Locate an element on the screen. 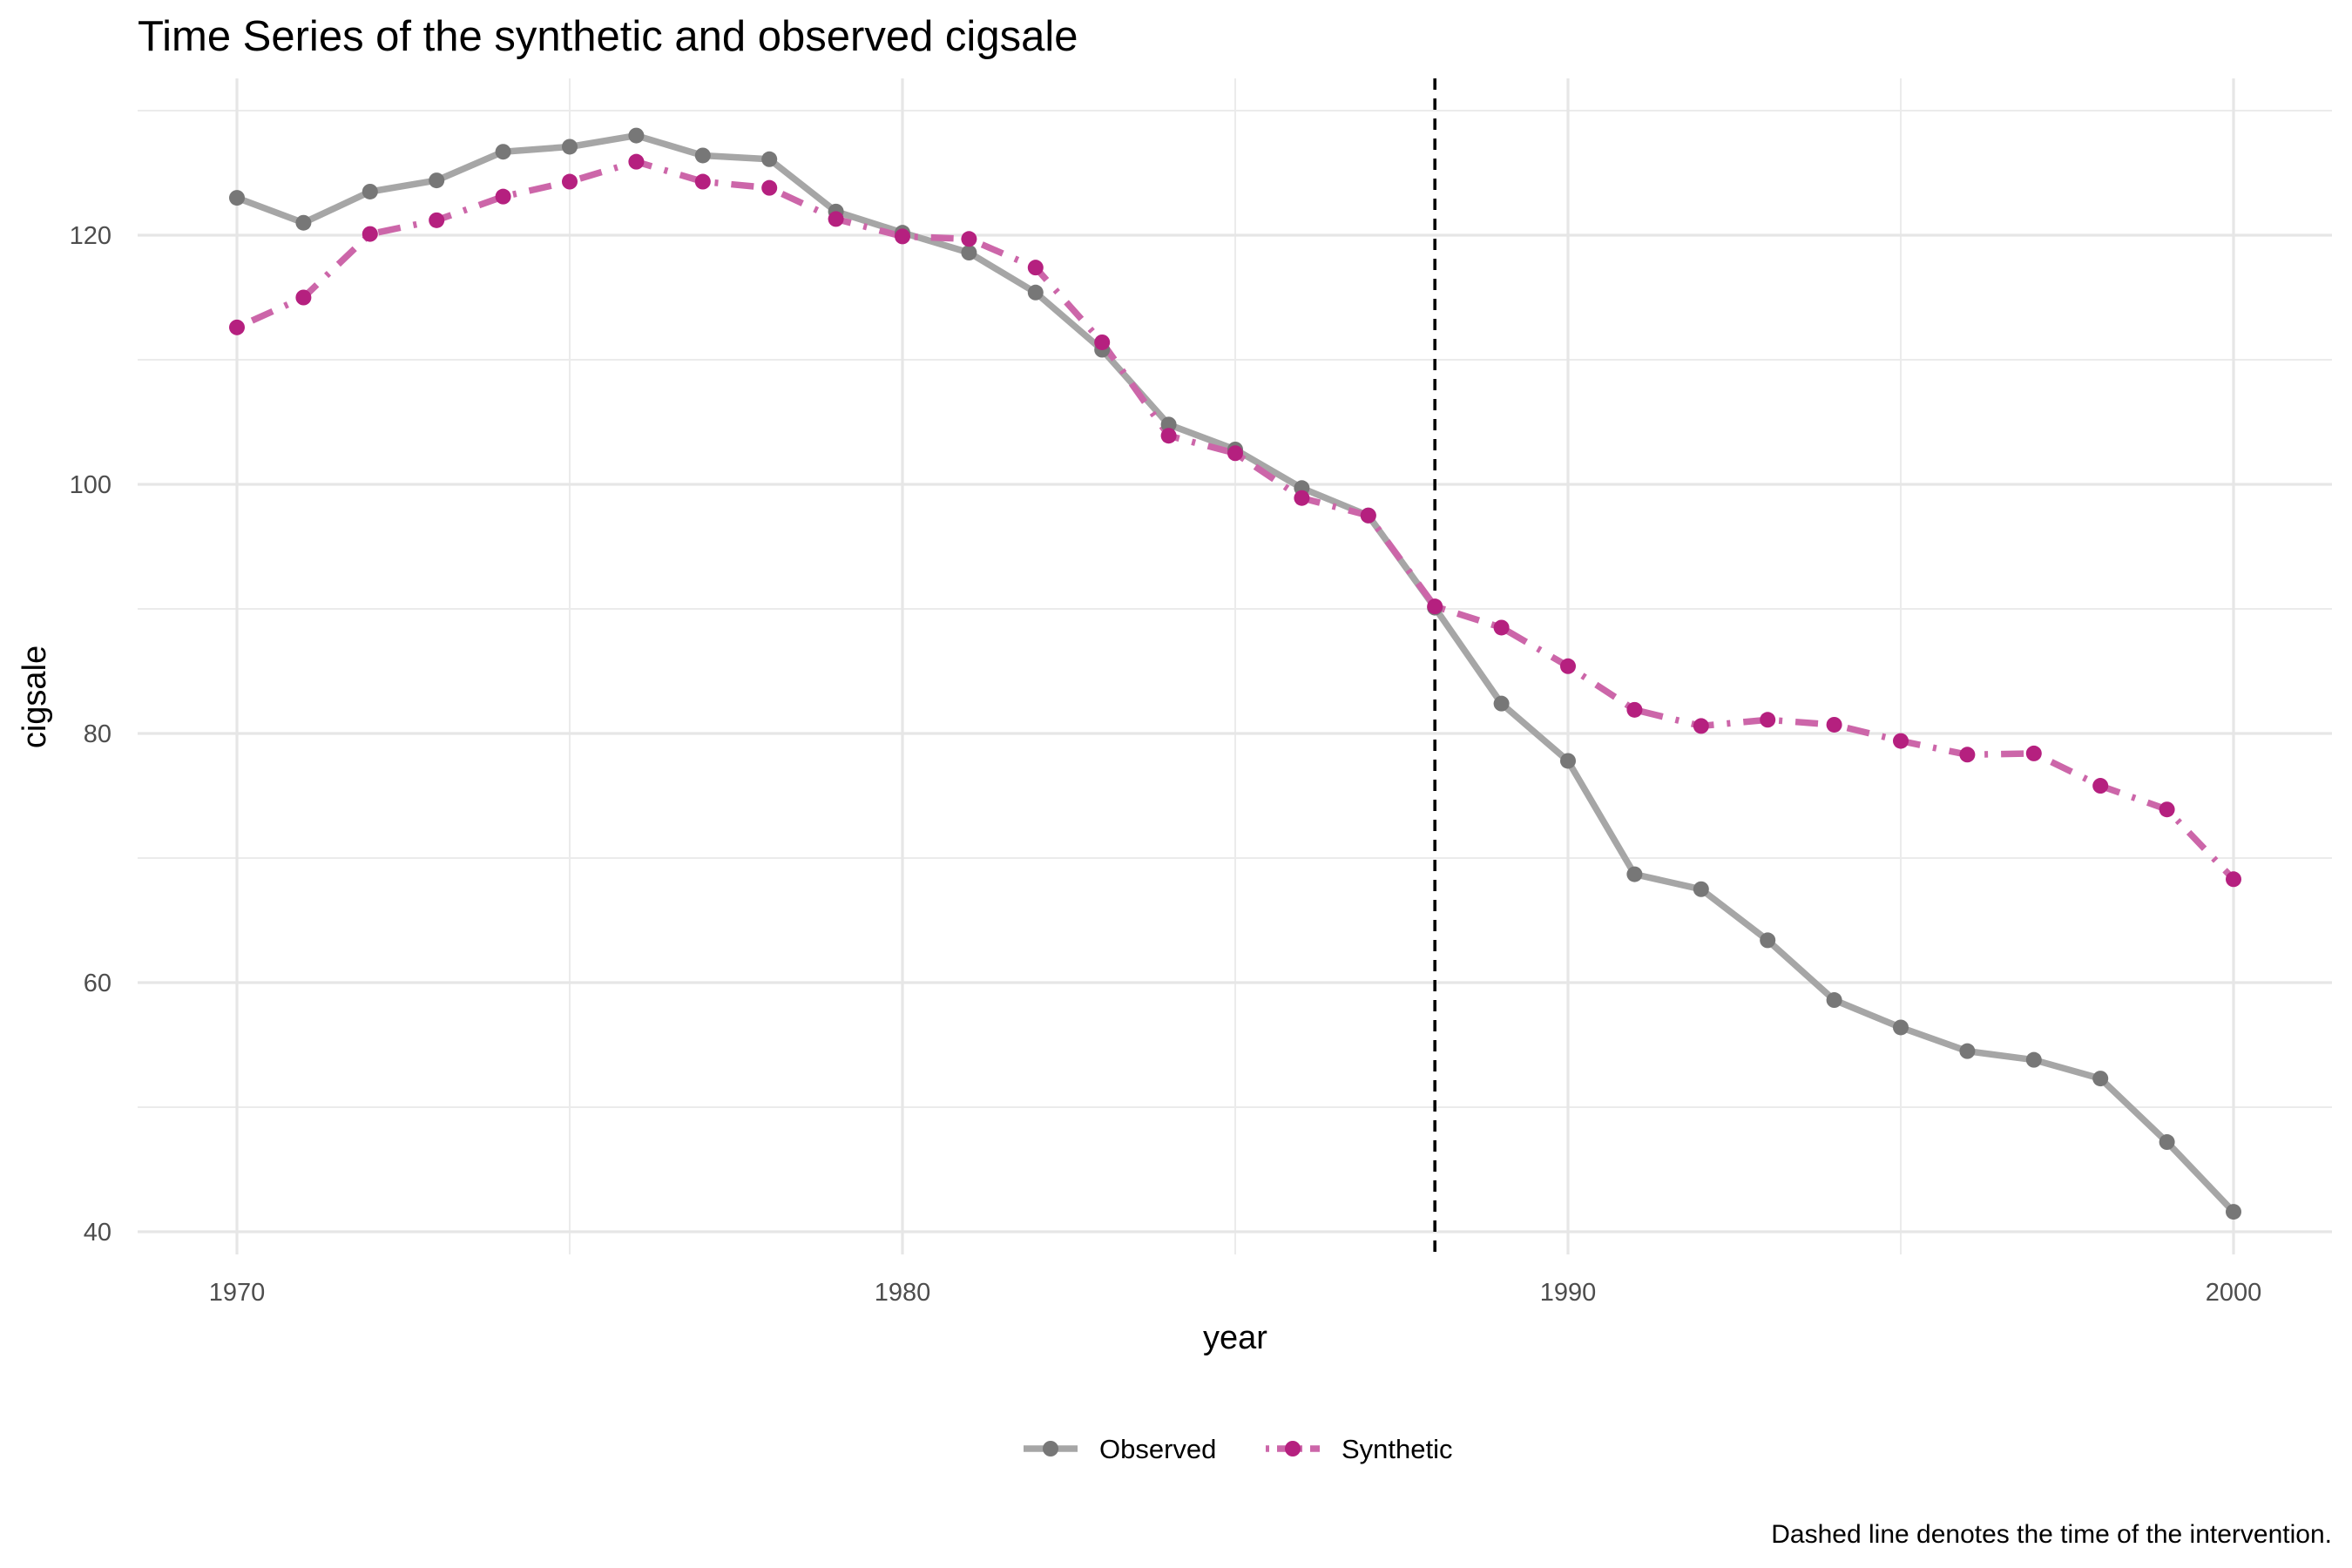  y-tick-label: 120 is located at coordinates (91, 236).